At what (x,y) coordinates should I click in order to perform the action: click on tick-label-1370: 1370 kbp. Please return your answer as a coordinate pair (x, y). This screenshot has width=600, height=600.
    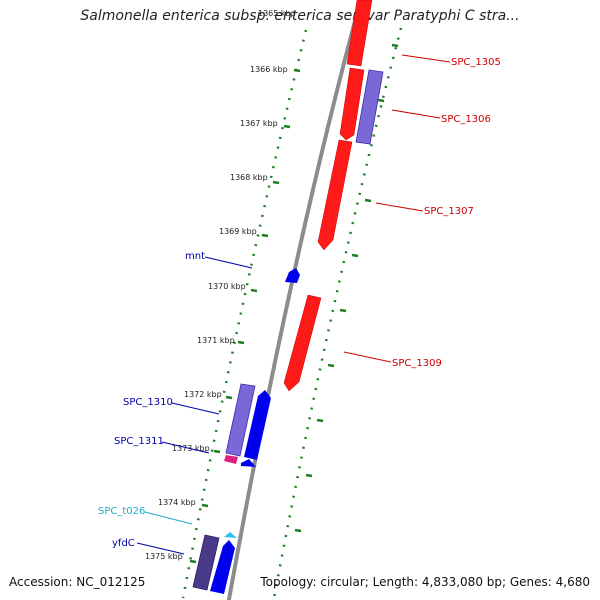
    Looking at the image, I should click on (227, 286).